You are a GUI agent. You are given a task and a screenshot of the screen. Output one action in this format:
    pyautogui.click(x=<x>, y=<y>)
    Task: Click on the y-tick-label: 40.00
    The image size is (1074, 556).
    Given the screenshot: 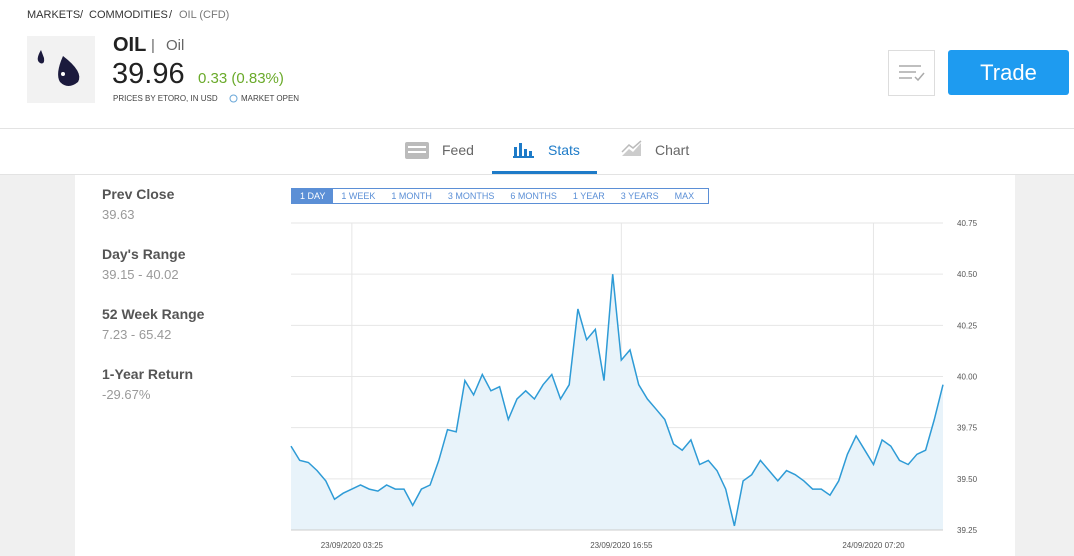 What is the action you would take?
    pyautogui.click(x=967, y=377)
    